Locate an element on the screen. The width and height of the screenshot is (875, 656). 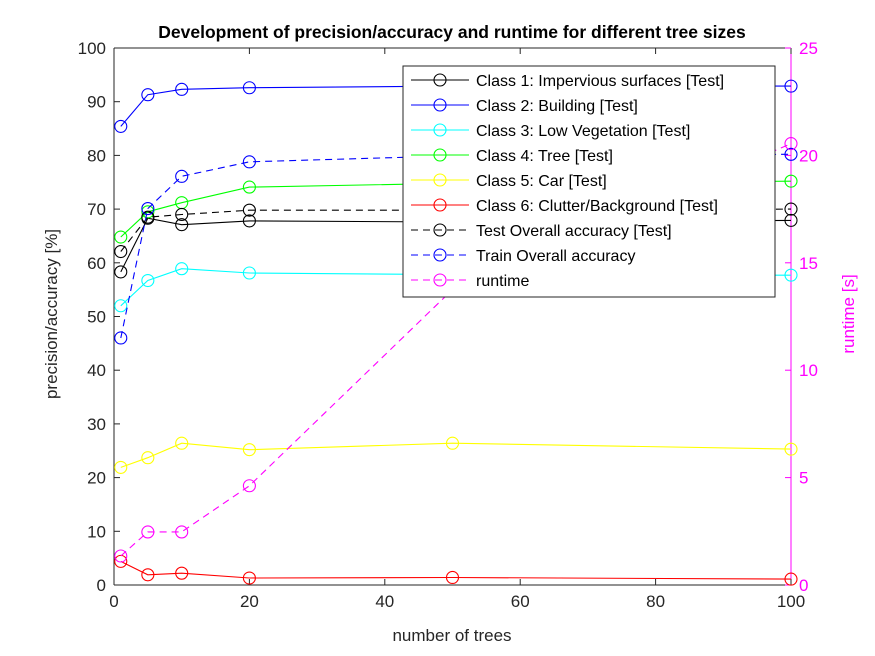
y-tick-label-left: 20 is located at coordinates (96, 478).